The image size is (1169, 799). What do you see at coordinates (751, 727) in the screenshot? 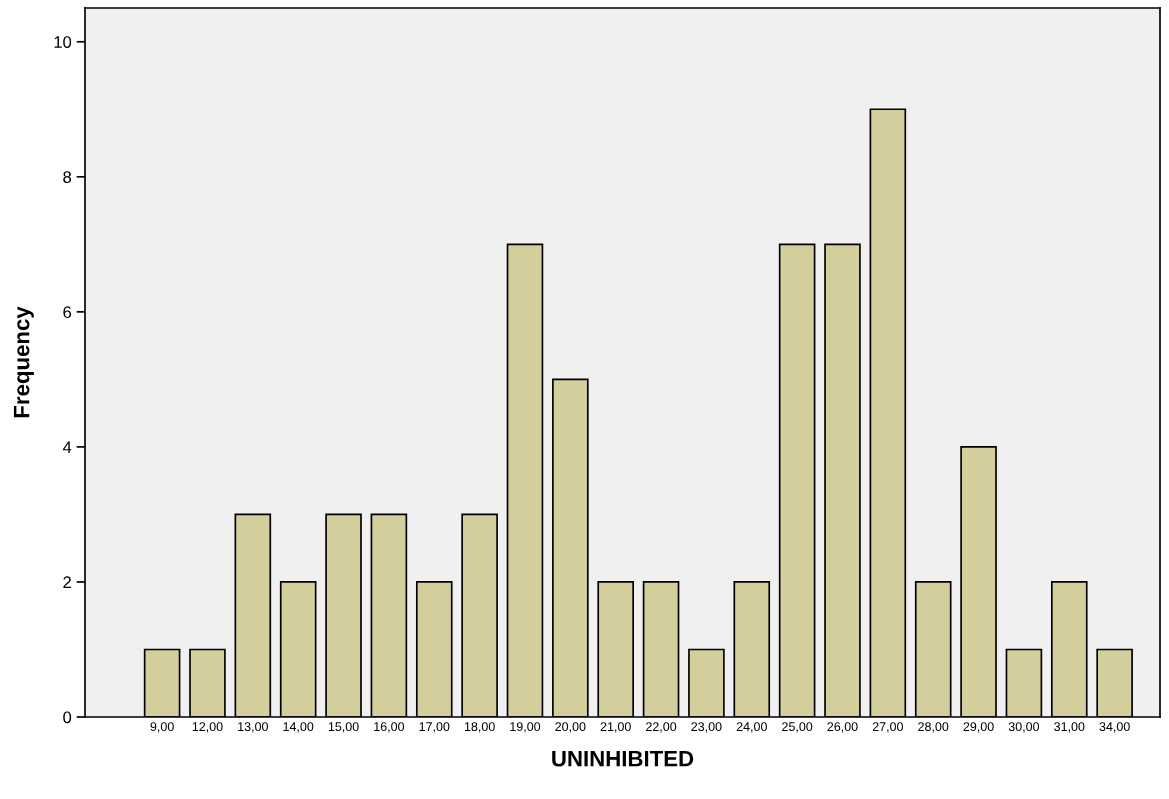
I see `x-tick-label: 24,00` at bounding box center [751, 727].